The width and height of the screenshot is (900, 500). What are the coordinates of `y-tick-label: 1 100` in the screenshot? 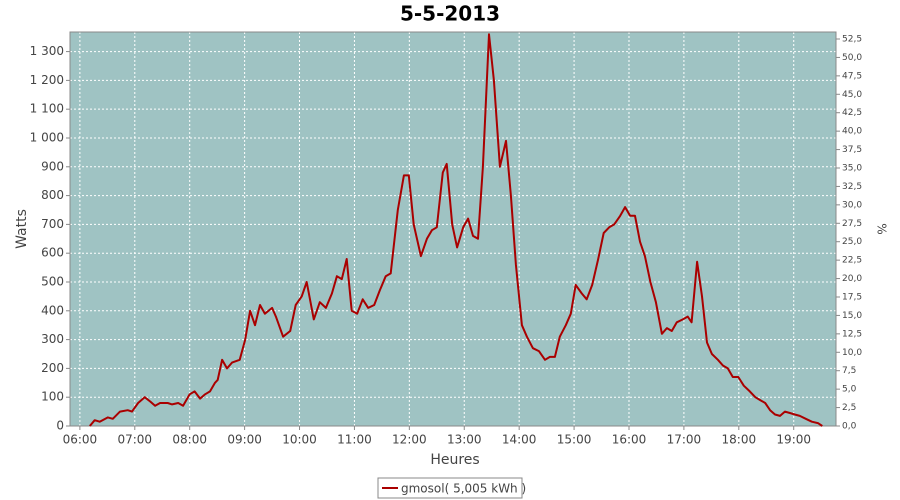 It's located at (47, 109).